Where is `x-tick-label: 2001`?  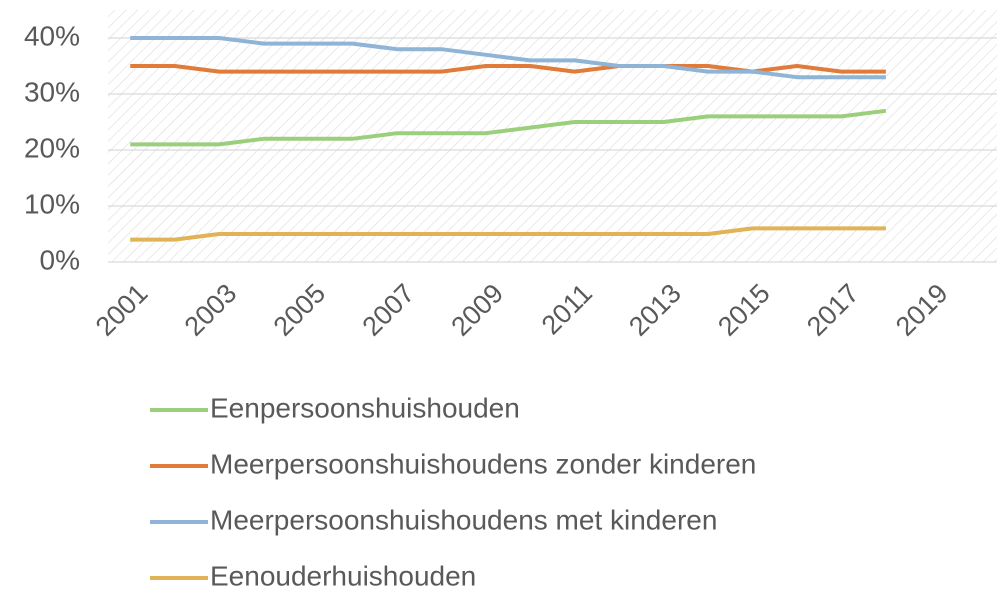 x-tick-label: 2001 is located at coordinates (122, 310).